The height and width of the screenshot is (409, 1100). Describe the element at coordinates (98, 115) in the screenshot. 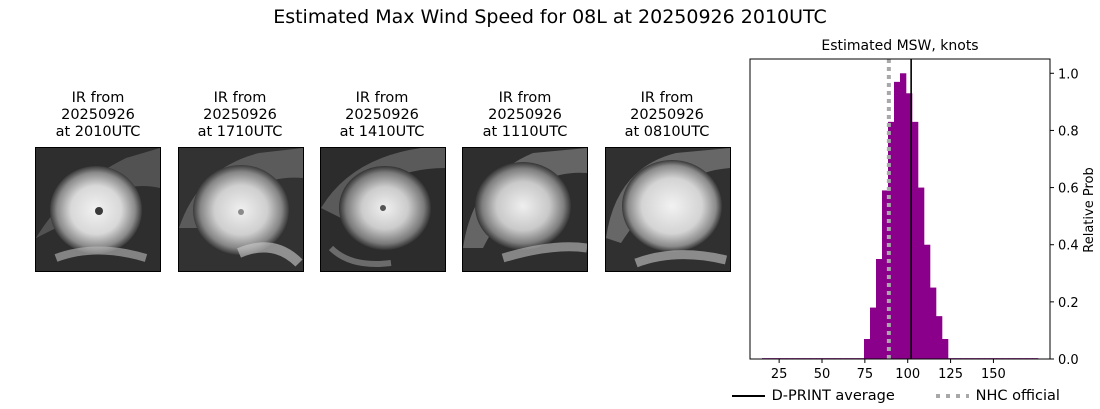

I see `panel-label-1: IR from 20250926 at 2010UTC` at that location.